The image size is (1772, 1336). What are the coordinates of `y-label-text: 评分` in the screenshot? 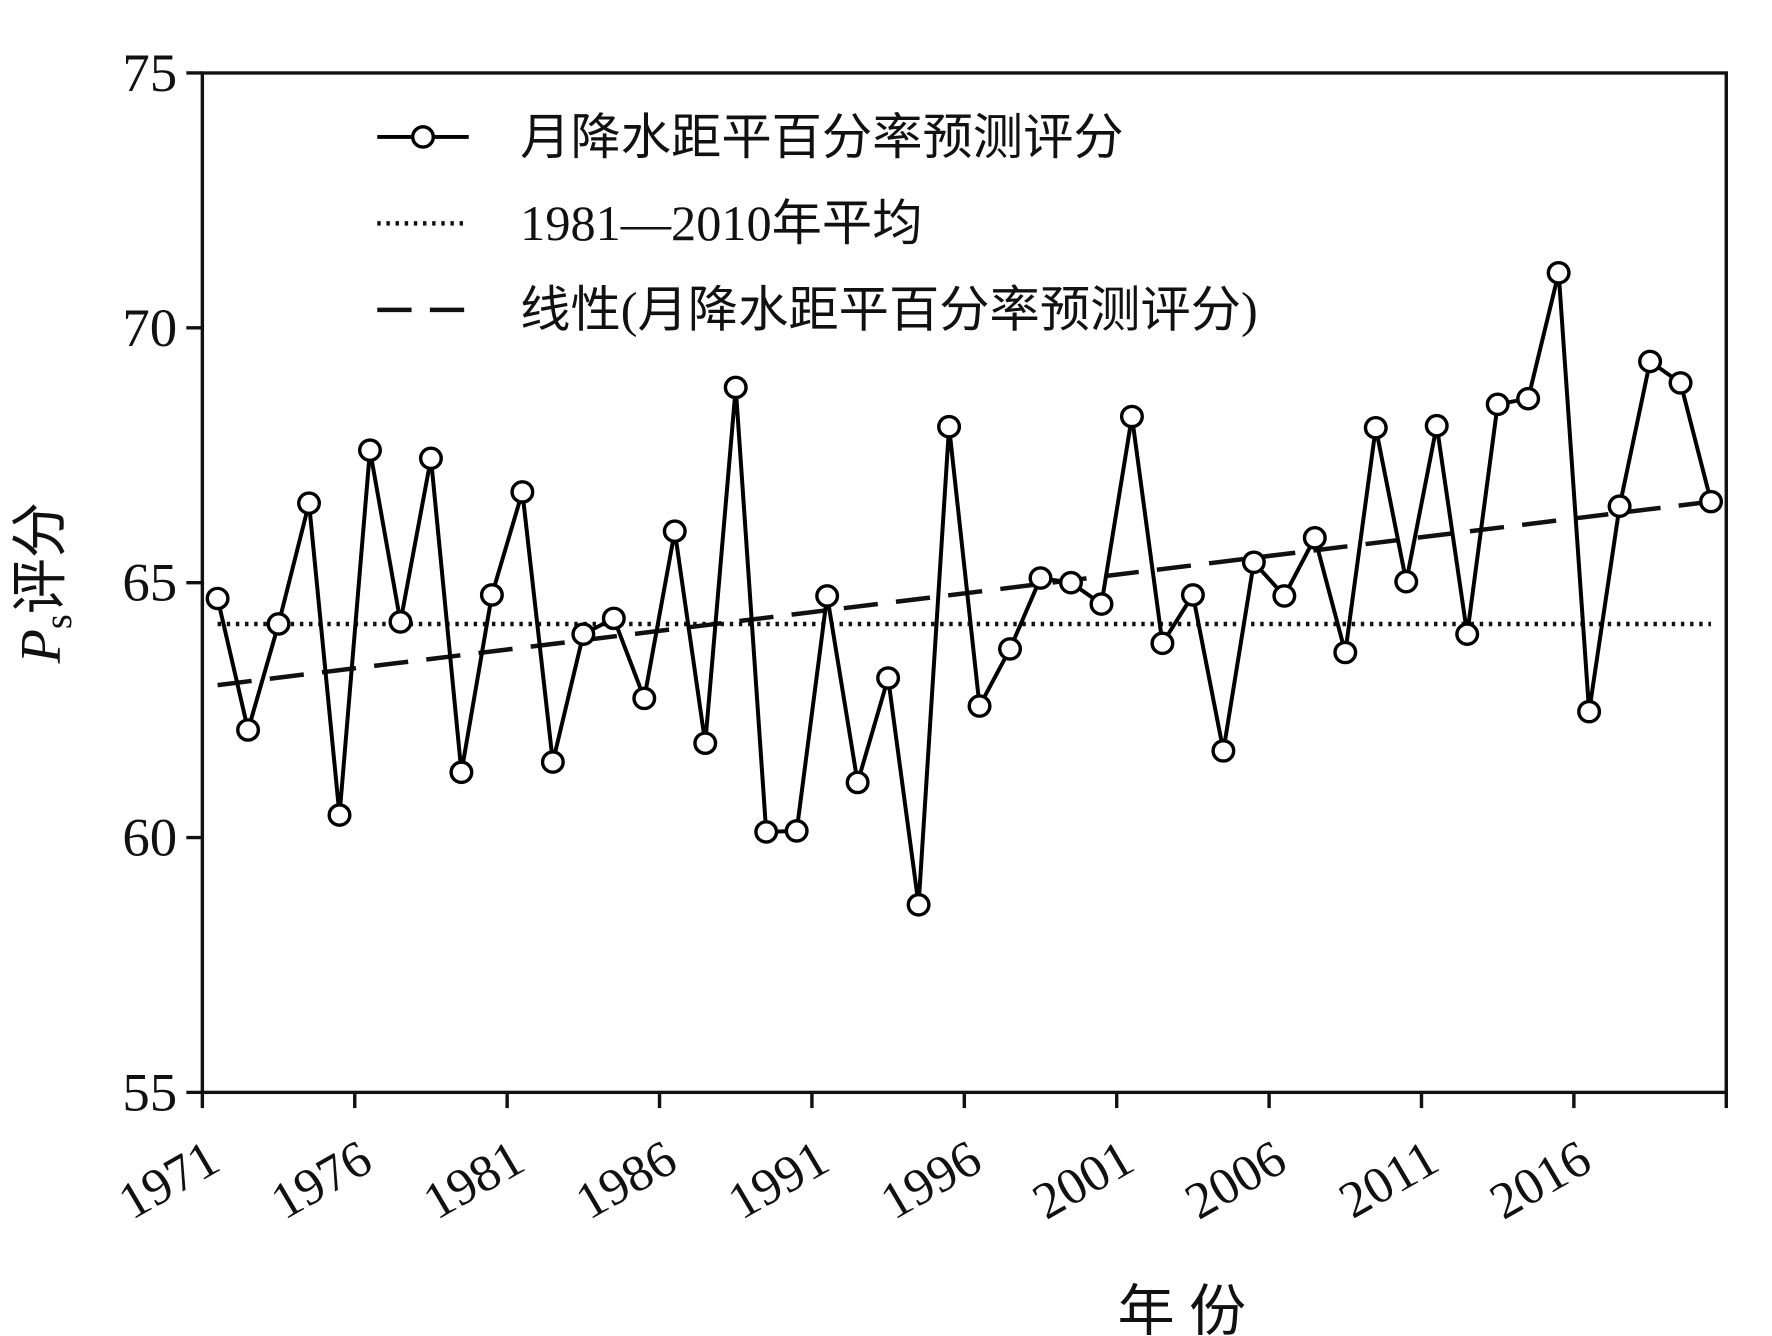 It's located at (41, 558).